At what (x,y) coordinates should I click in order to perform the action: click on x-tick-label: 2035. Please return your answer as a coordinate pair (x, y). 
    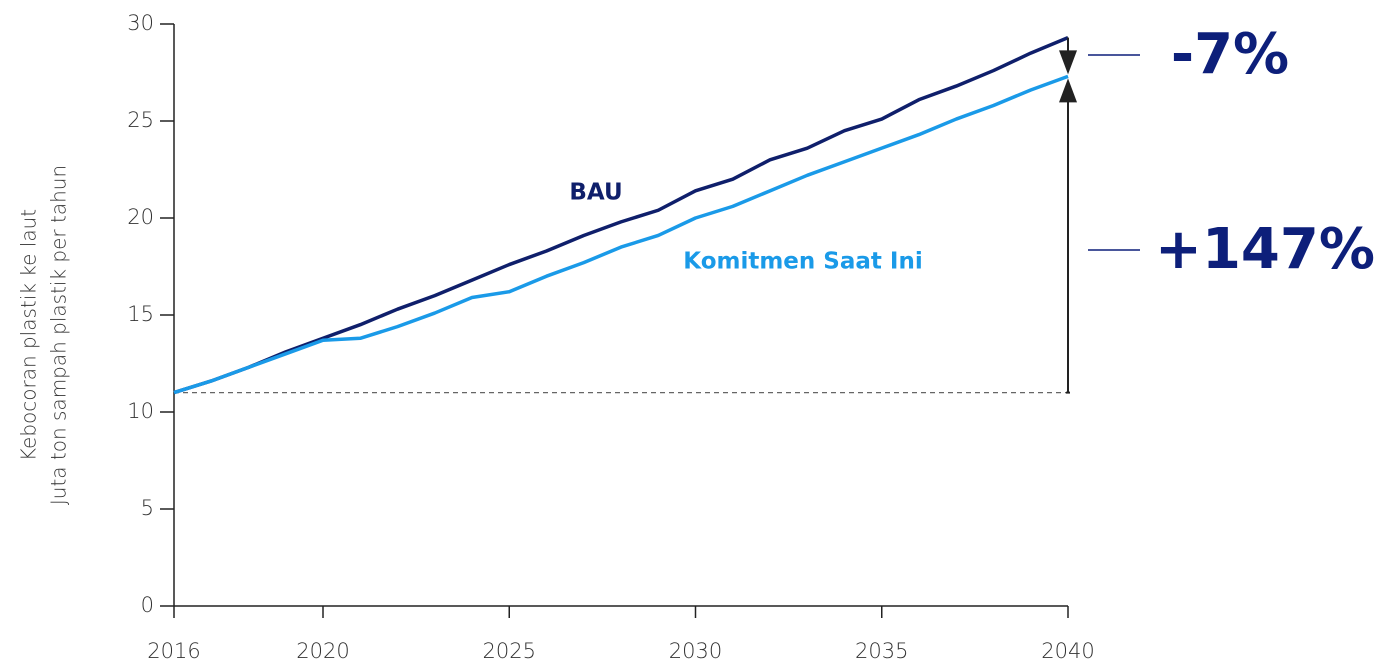
    Looking at the image, I should click on (881, 651).